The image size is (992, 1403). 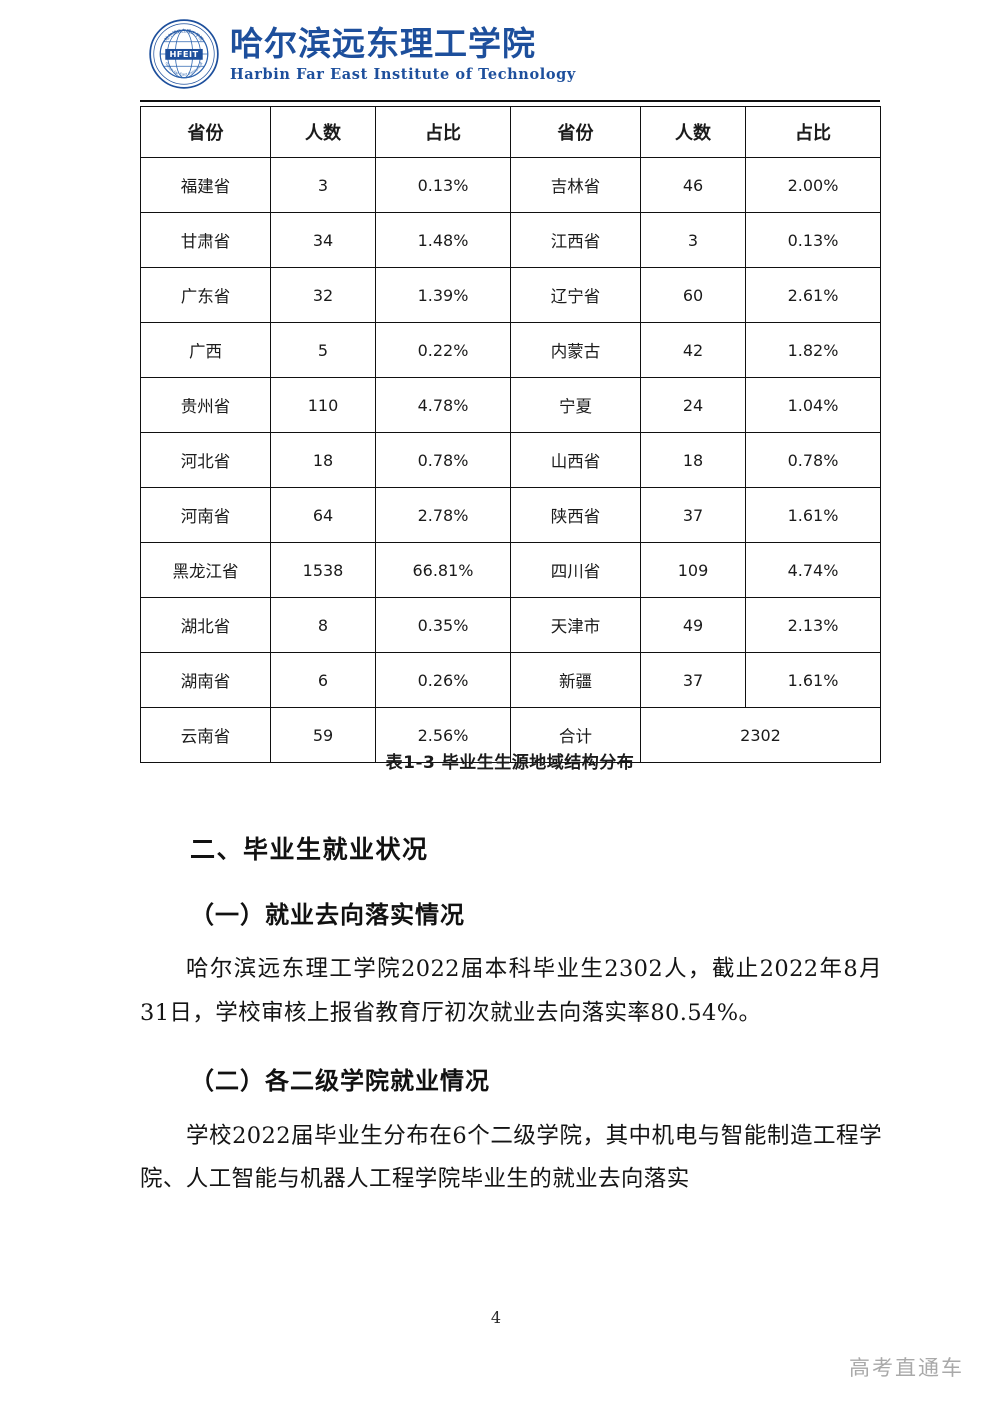 I want to click on cell-province: 辽宁省, so click(x=575, y=295).